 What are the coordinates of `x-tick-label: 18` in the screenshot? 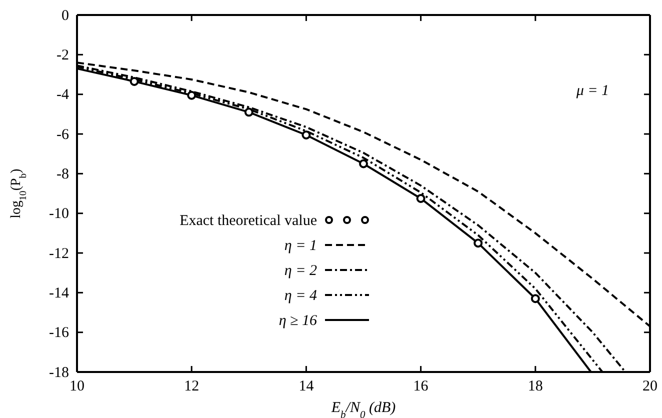 It's located at (535, 386).